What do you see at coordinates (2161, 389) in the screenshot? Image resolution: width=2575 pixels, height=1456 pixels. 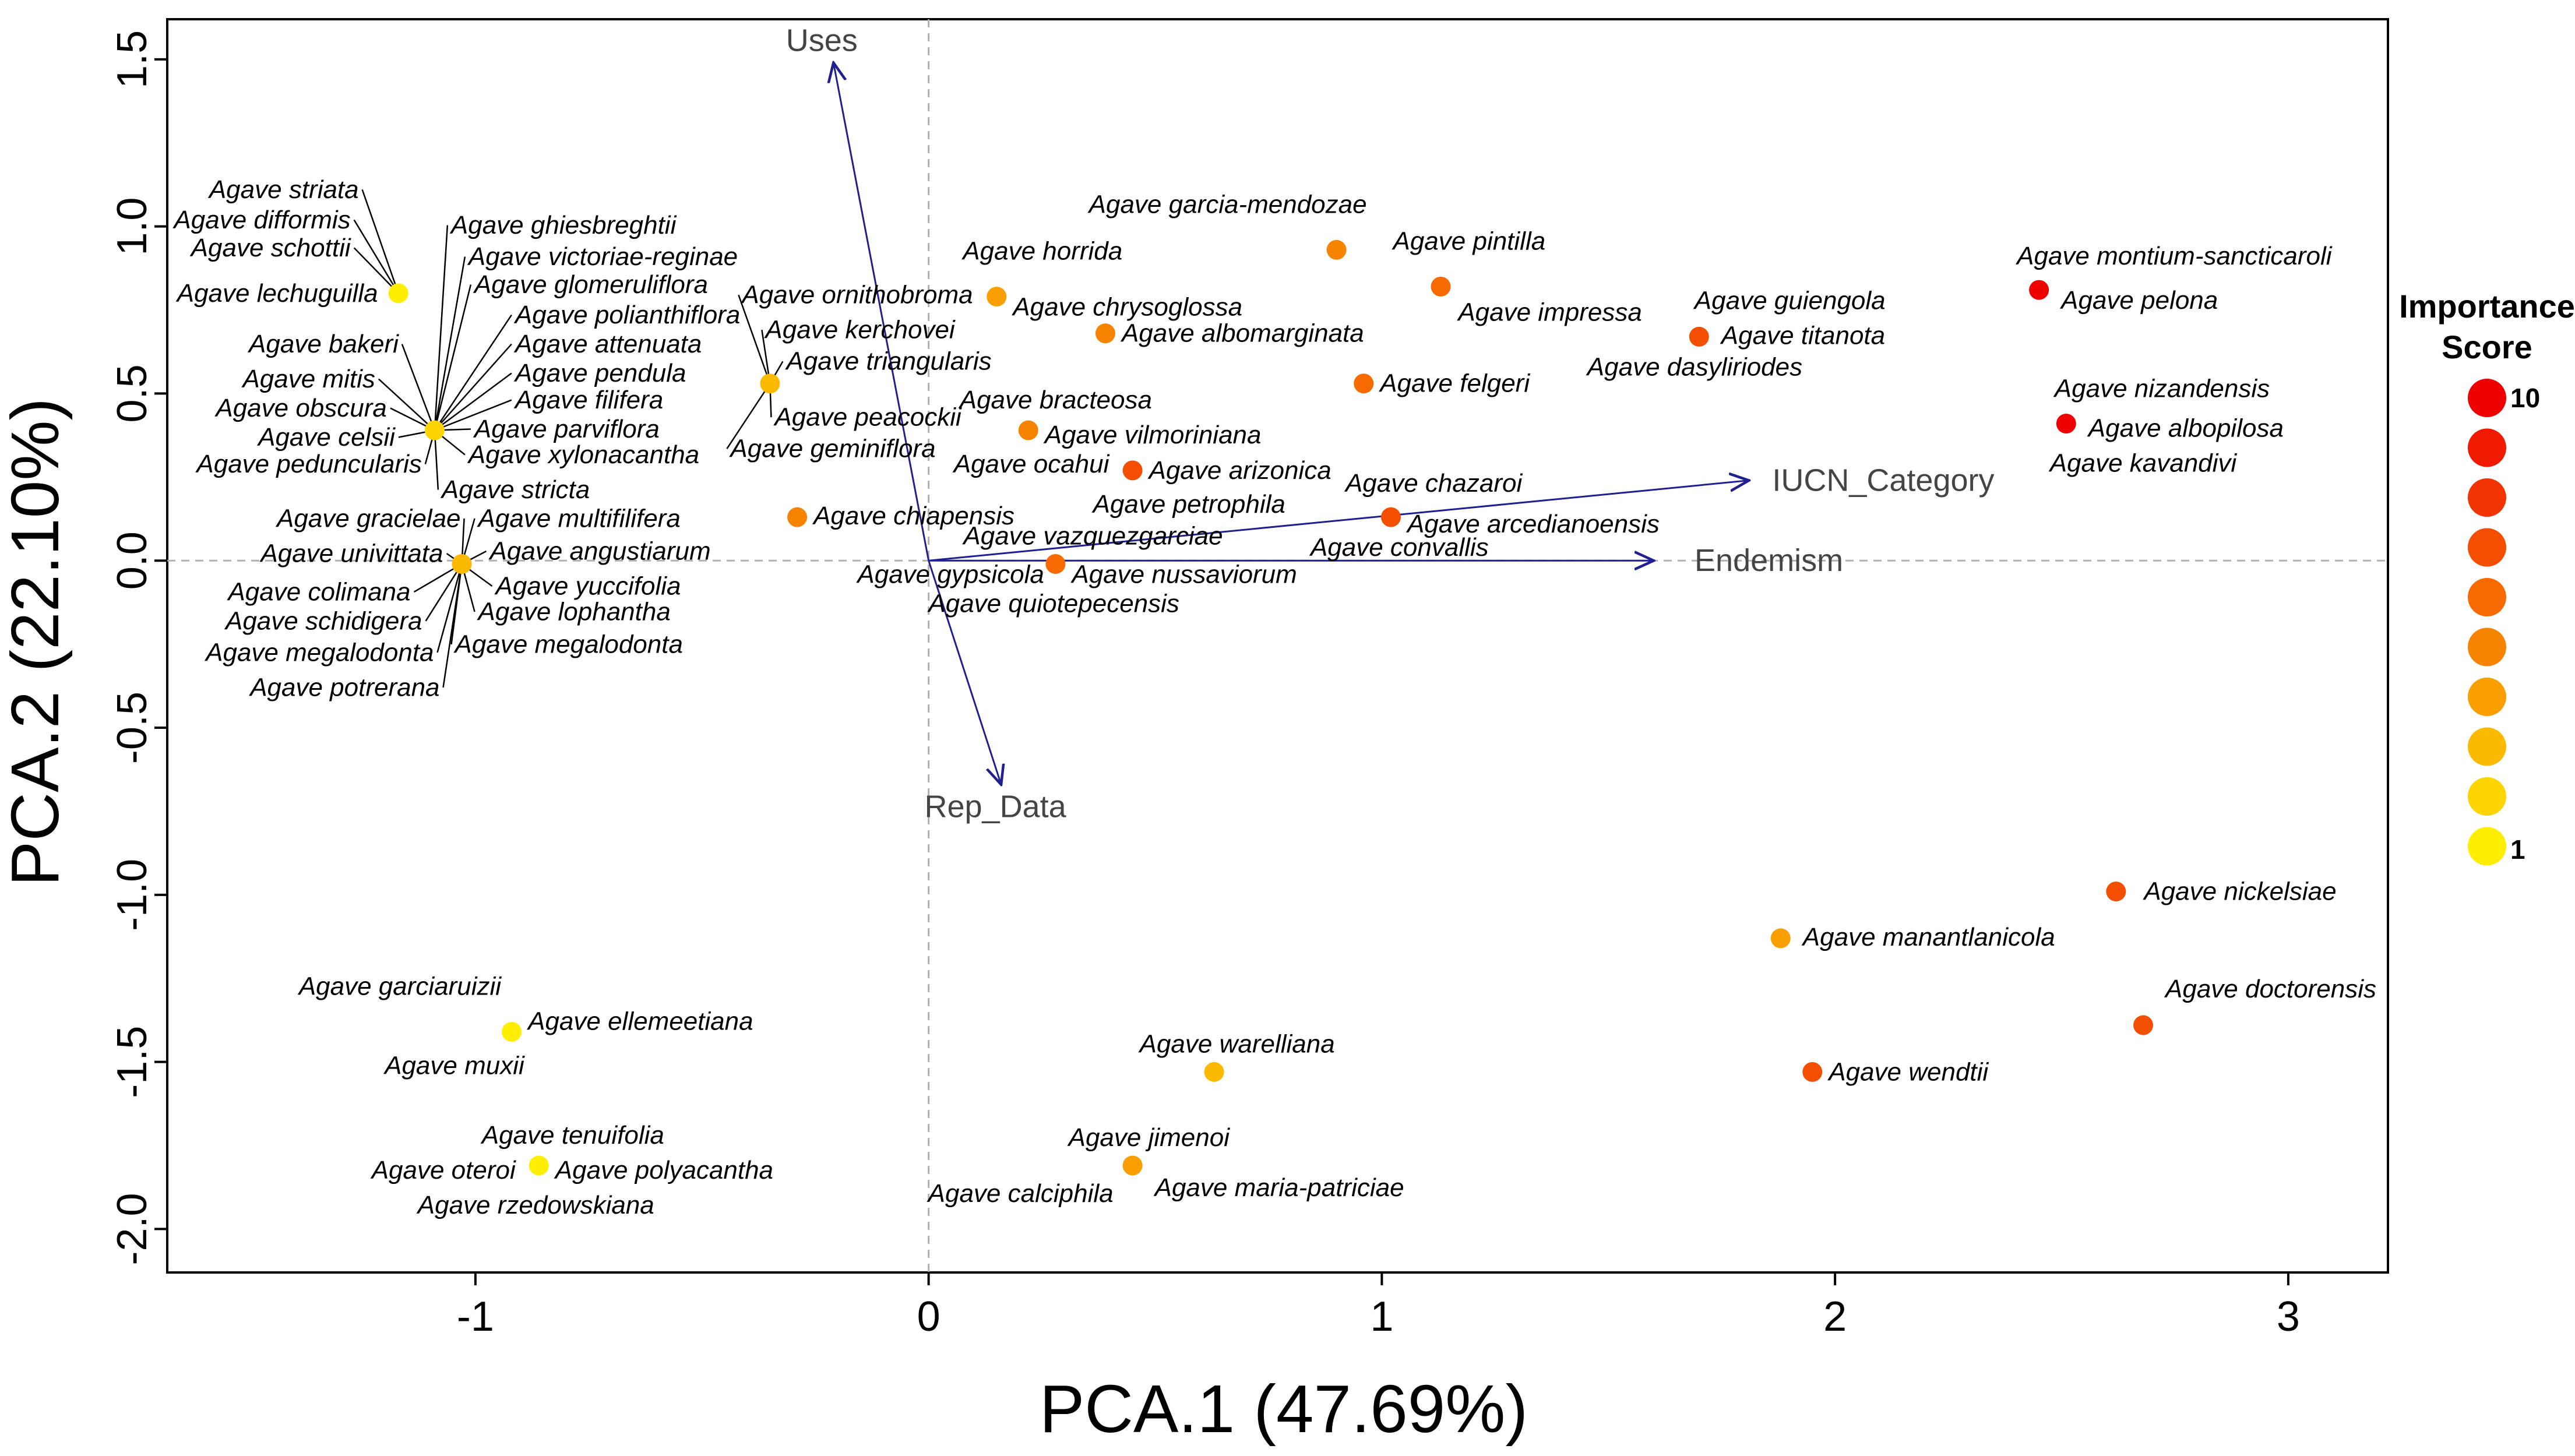 I see `point-label: Agave nizandensis` at bounding box center [2161, 389].